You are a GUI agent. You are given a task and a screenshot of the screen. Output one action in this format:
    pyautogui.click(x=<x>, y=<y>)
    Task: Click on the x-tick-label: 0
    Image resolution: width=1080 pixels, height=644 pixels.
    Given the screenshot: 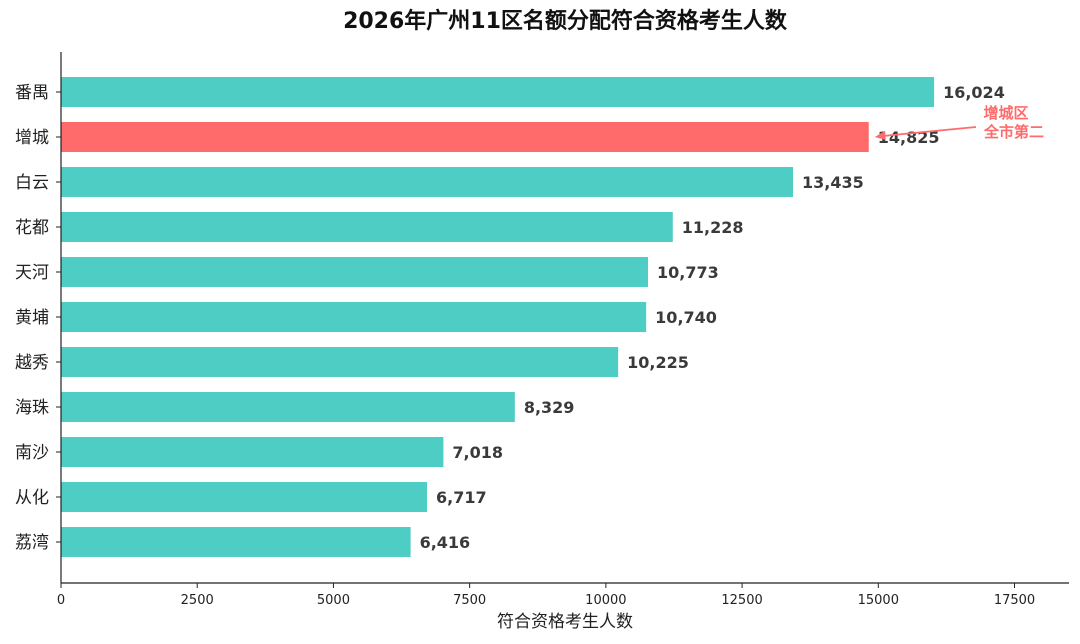 What is the action you would take?
    pyautogui.click(x=61, y=600)
    